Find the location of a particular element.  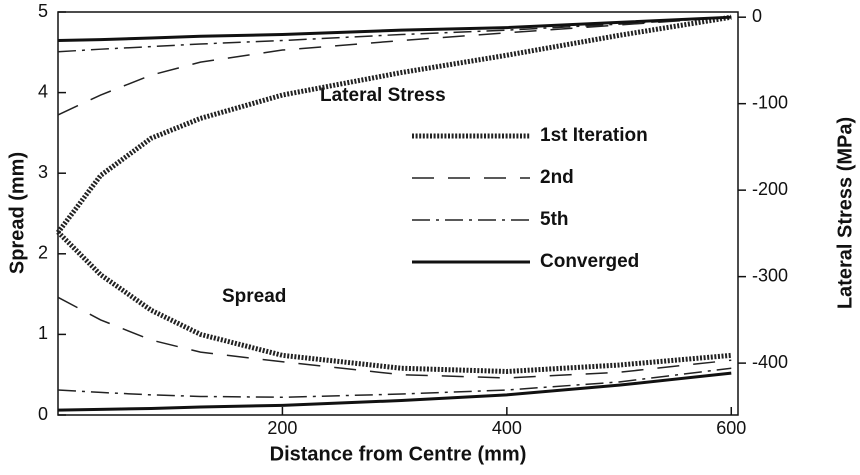

y2-tick-label: -100 is located at coordinates (770, 102).